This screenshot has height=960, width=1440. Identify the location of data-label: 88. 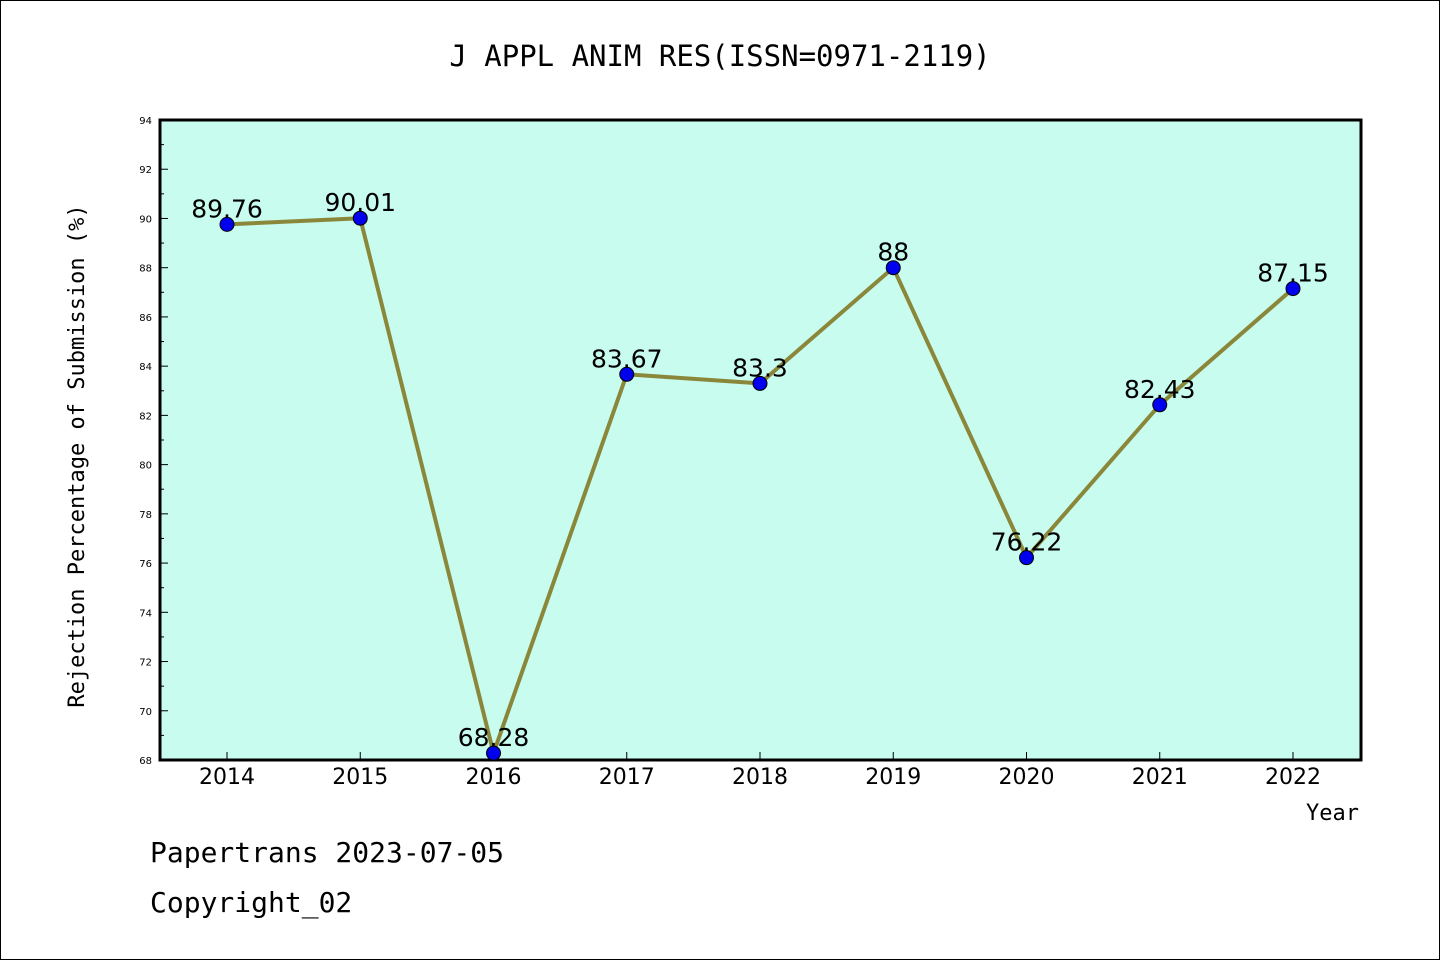
(893, 252).